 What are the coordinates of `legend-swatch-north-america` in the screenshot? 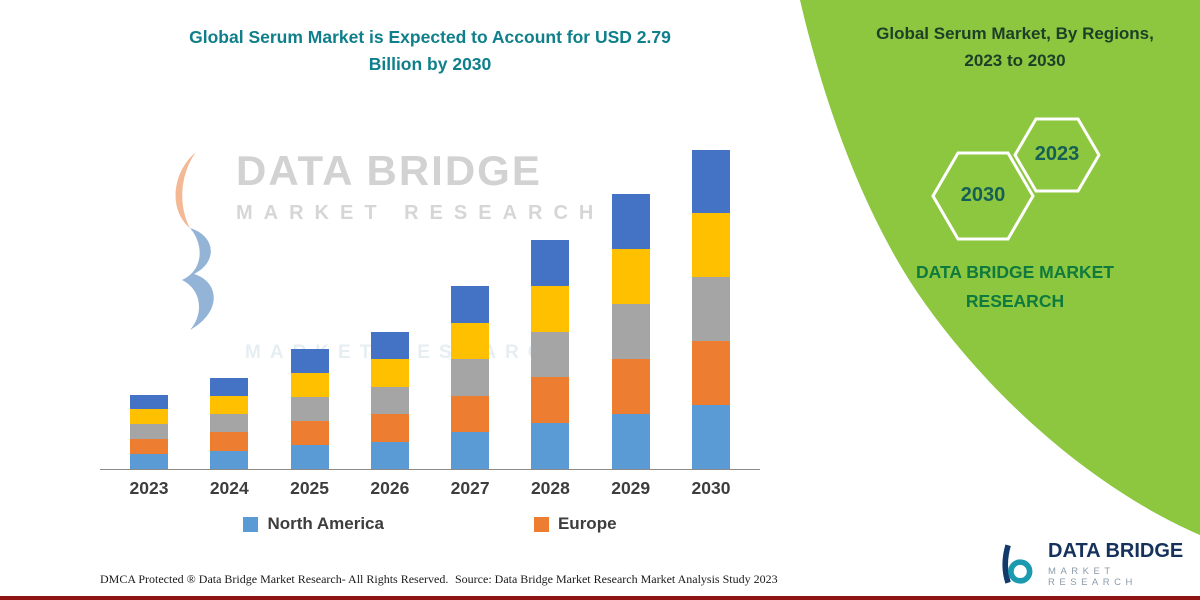 It's located at (251, 524).